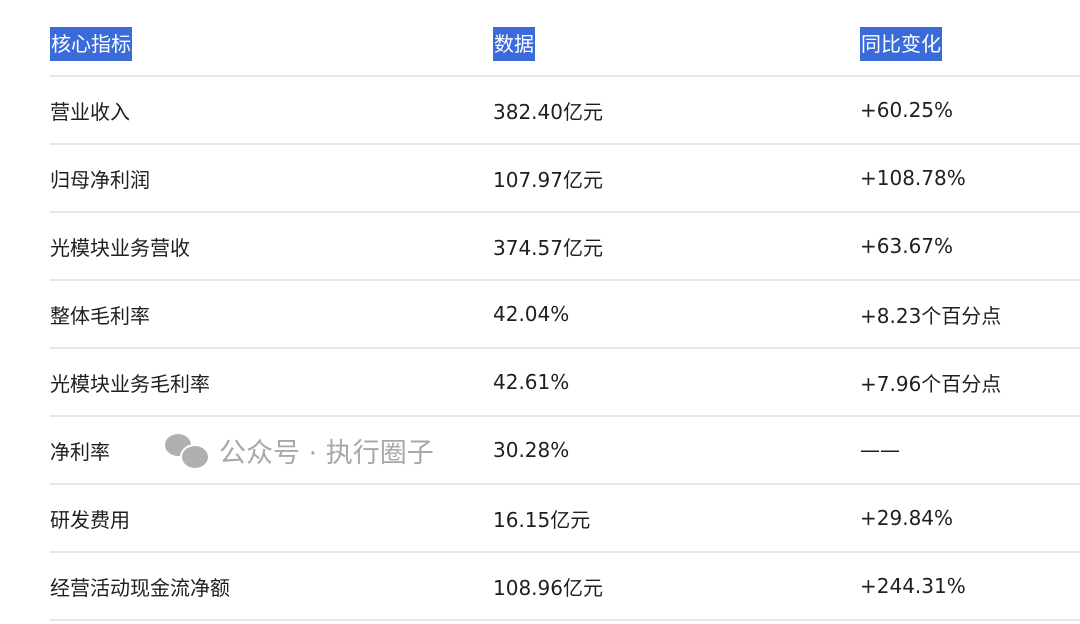 Image resolution: width=1080 pixels, height=624 pixels. I want to click on change-cell: +60.25%, so click(907, 110).